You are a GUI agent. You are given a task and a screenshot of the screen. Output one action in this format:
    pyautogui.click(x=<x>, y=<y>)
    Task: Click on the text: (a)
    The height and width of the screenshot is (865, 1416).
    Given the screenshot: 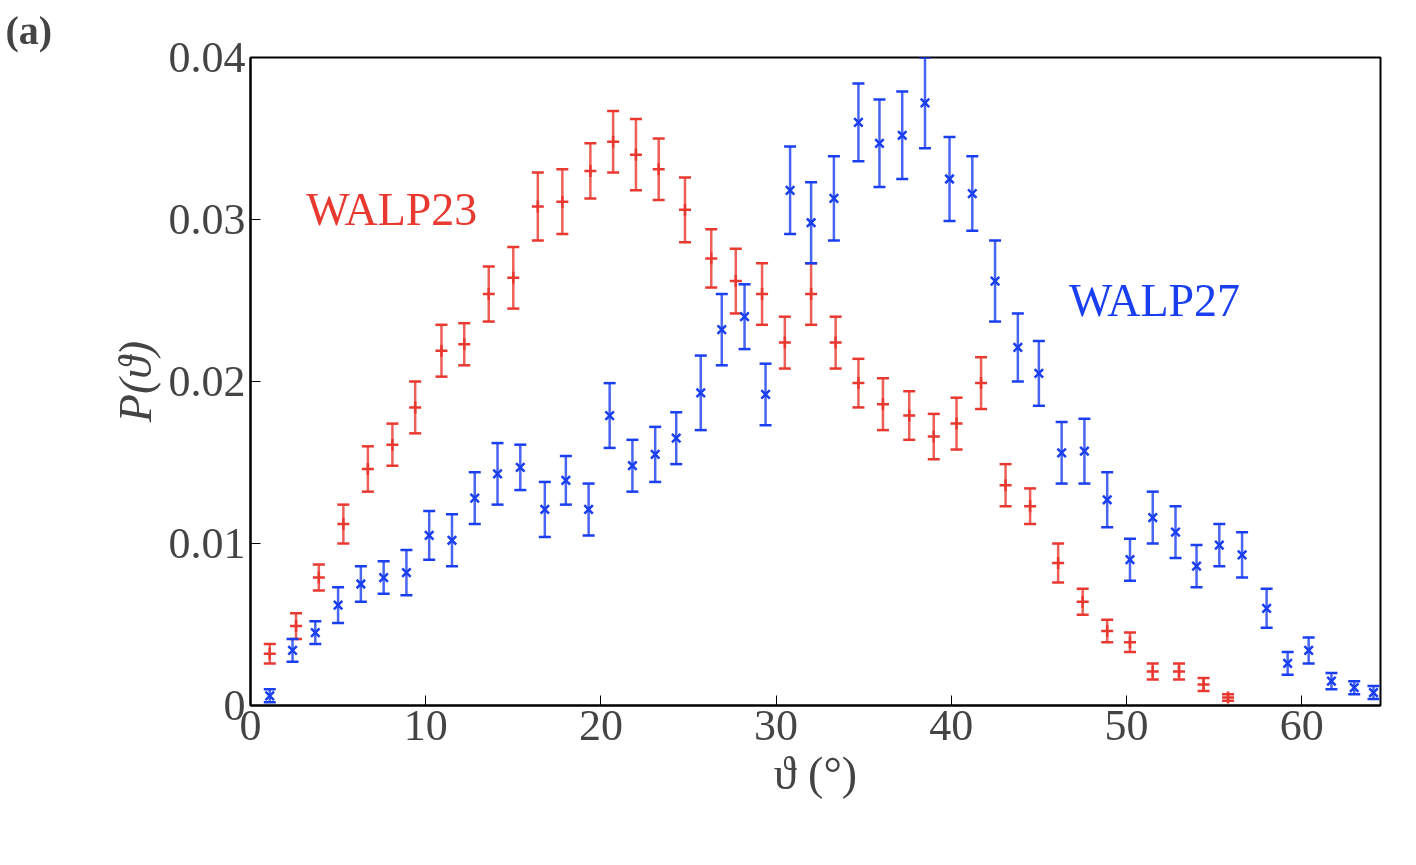 What is the action you would take?
    pyautogui.click(x=29, y=30)
    